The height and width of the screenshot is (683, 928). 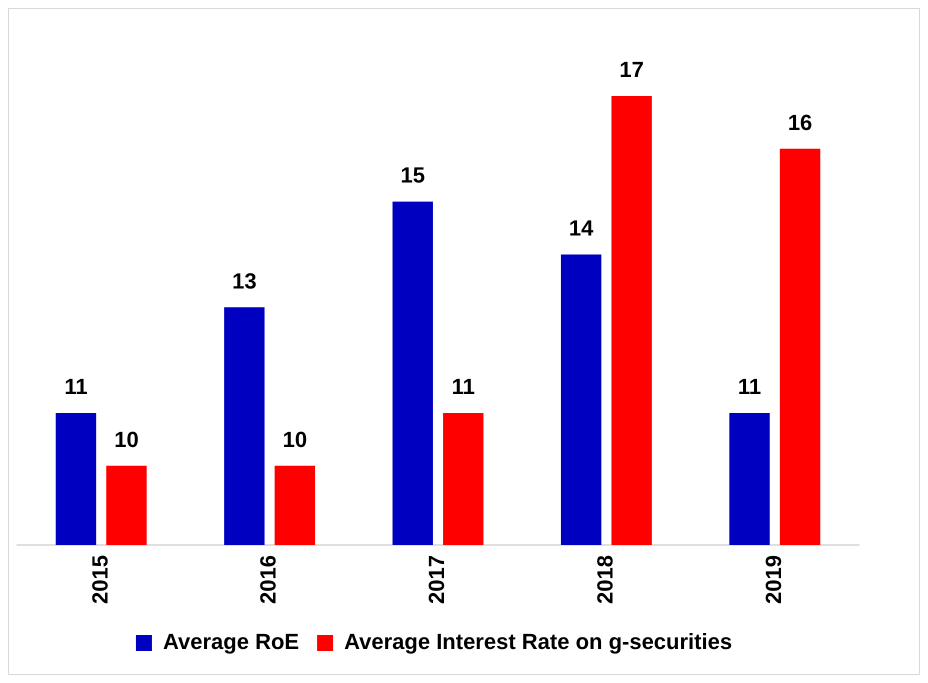 I want to click on x-tick-label: 2015, so click(x=99, y=579).